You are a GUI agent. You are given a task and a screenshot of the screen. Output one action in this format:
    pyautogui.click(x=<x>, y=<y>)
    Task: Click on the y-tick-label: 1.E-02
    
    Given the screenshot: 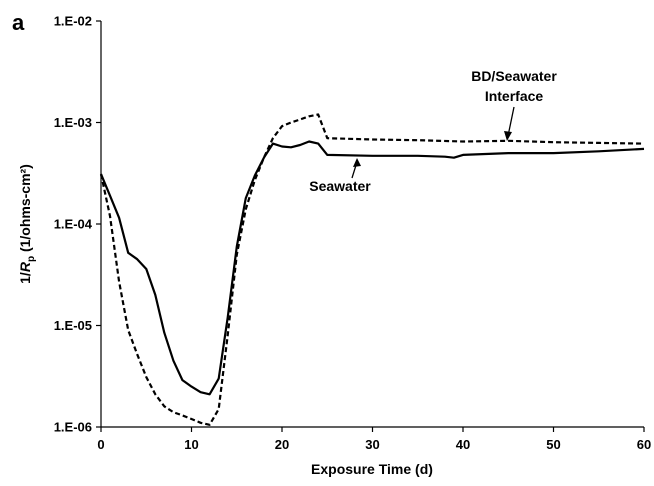 What is the action you would take?
    pyautogui.click(x=73, y=21)
    